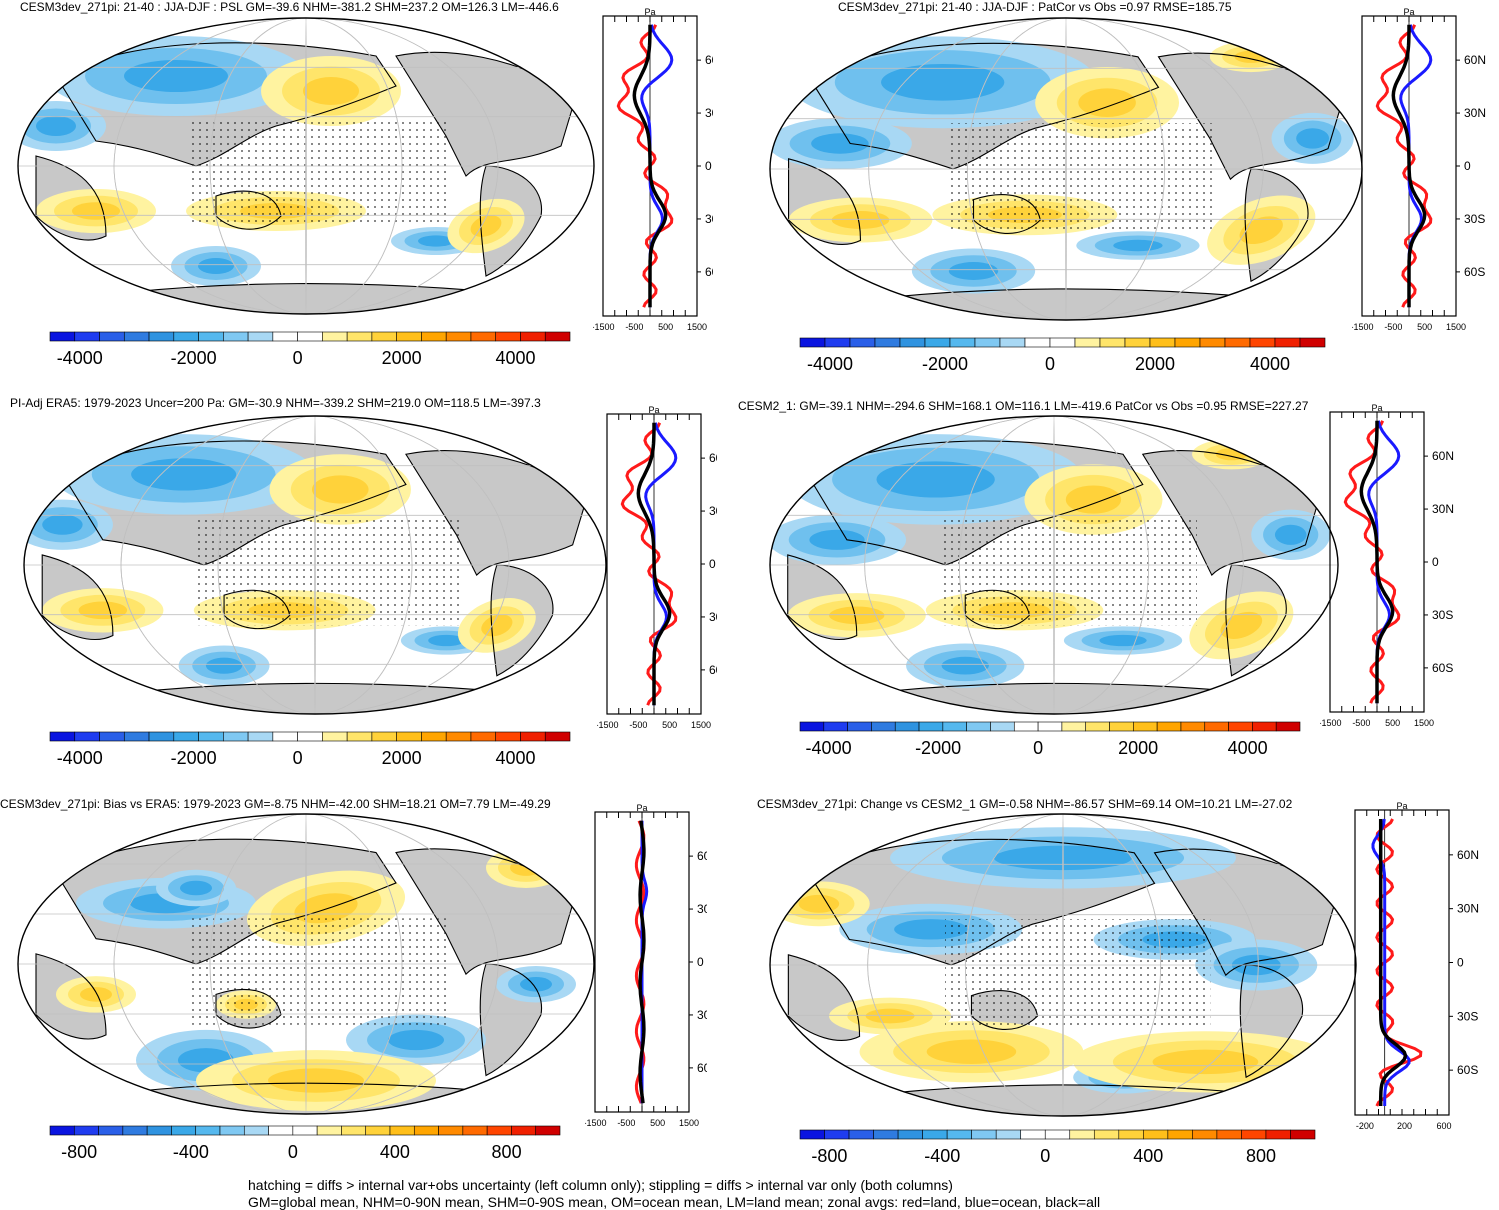  What do you see at coordinates (1419, 169) in the screenshot?
I see `zonal-profile-panel-2: Pa 60N 30N 0 30S 60S -1500 -500 500 1500` at bounding box center [1419, 169].